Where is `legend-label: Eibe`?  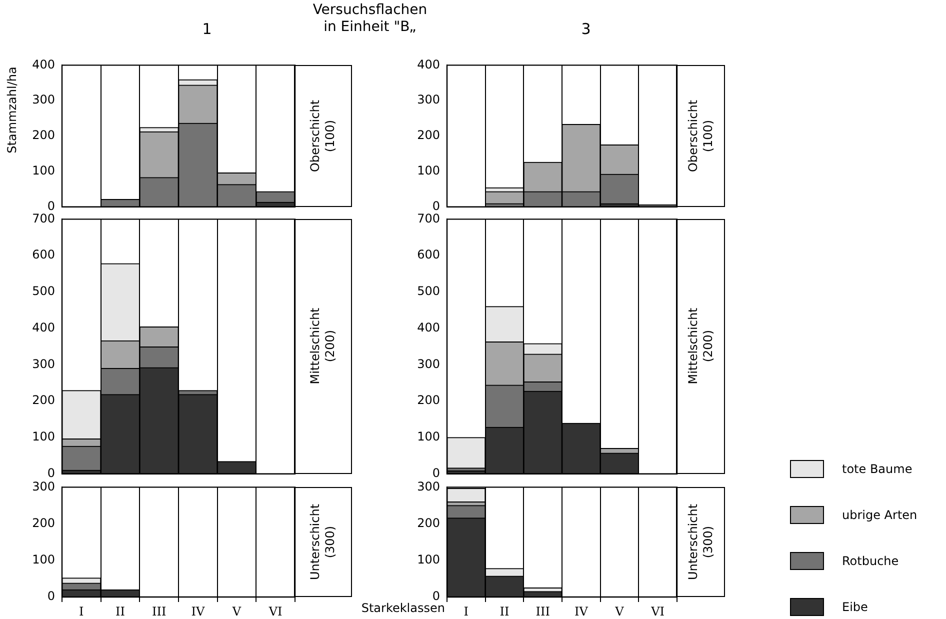 legend-label: Eibe is located at coordinates (855, 607).